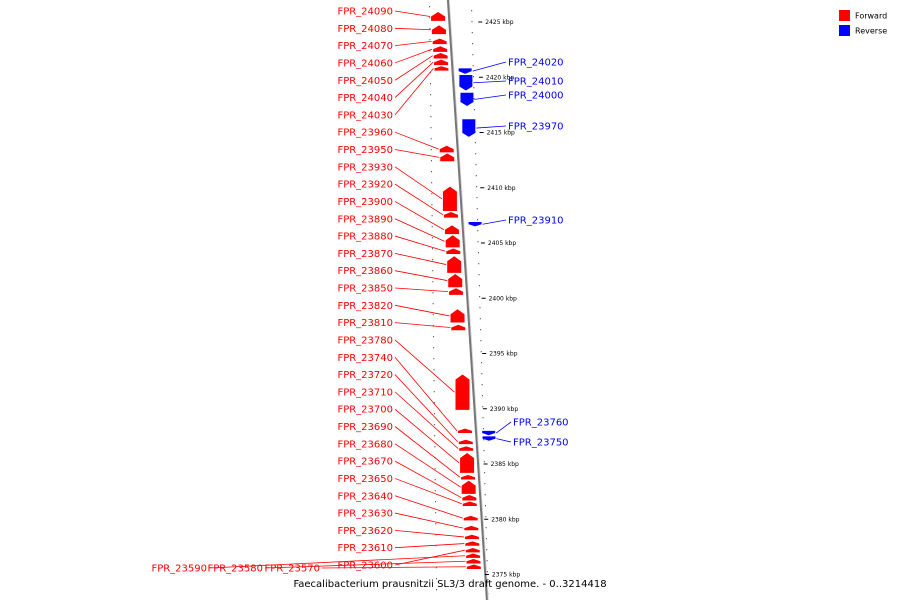 This screenshot has height=600, width=900. What do you see at coordinates (365, 219) in the screenshot?
I see `forward-gene-label: FPR_23890` at bounding box center [365, 219].